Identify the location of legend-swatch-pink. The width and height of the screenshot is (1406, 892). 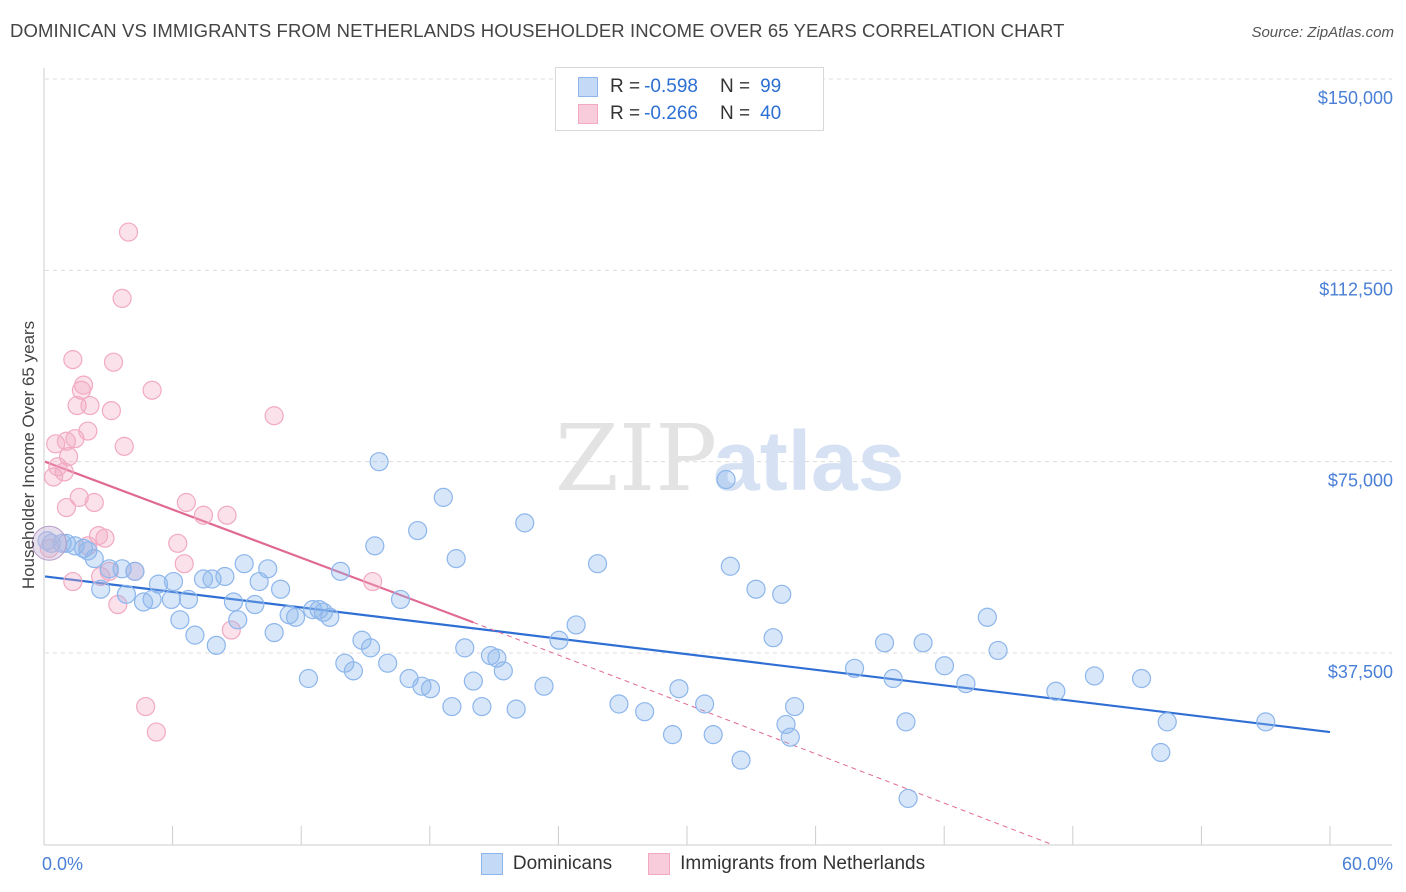
(659, 864).